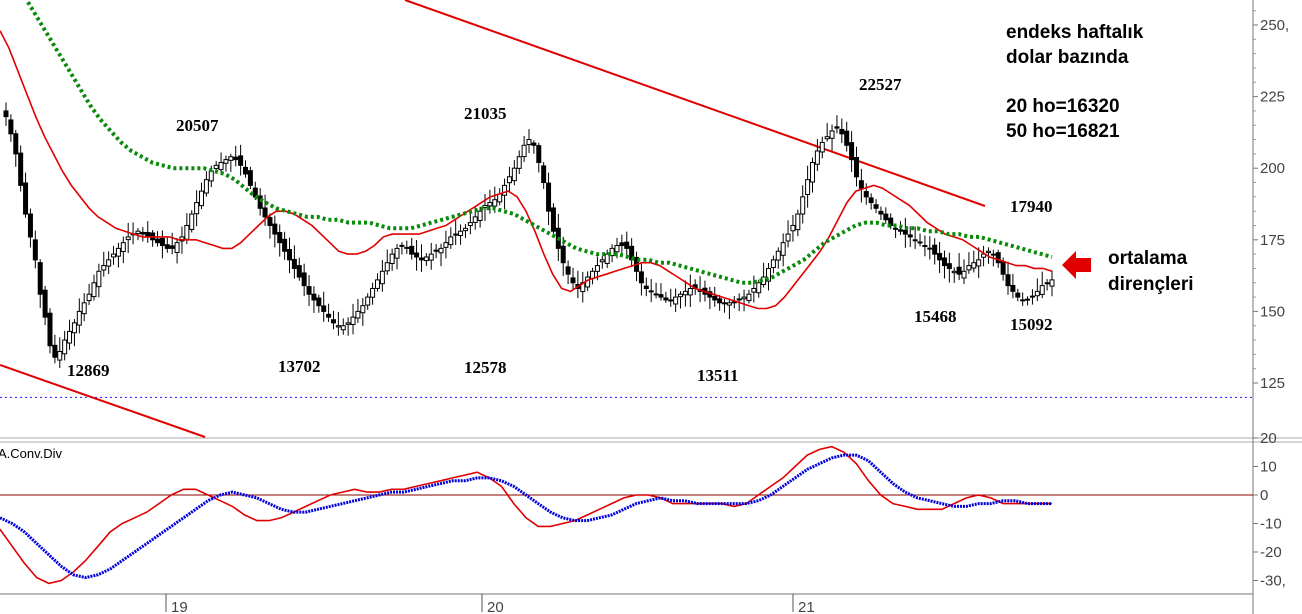 This screenshot has height=614, width=1302. Describe the element at coordinates (718, 375) in the screenshot. I see `annotation-low-4: 13511` at that location.